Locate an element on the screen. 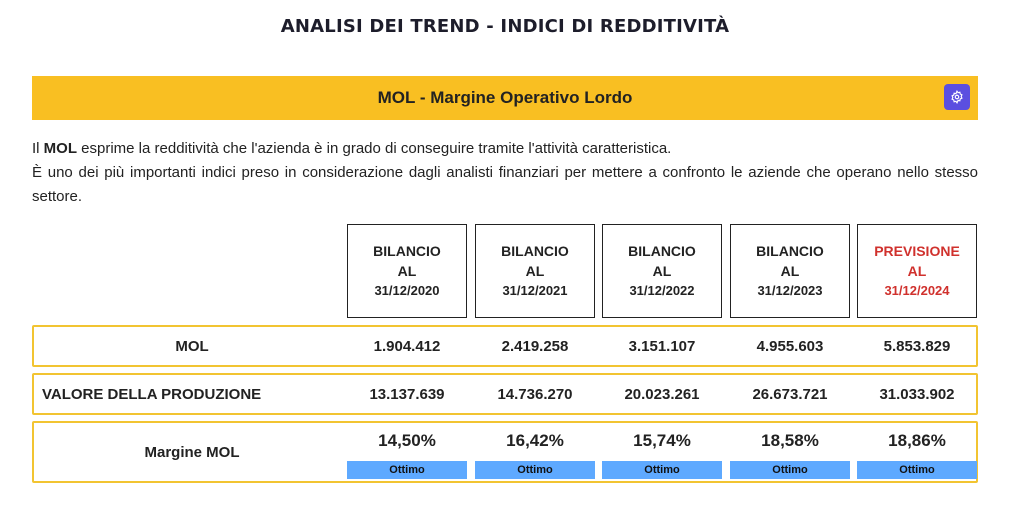 Image resolution: width=1010 pixels, height=510 pixels. gear-icon is located at coordinates (957, 97).